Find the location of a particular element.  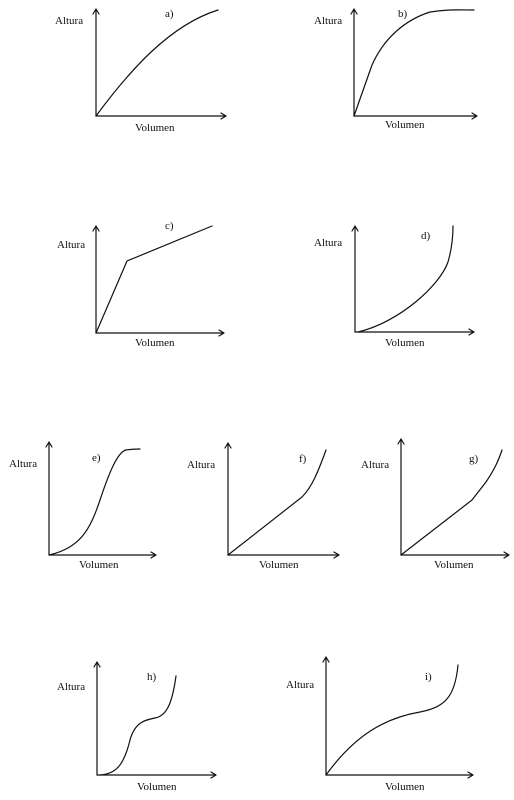

panel-f: Altura Volumen f) is located at coordinates (263, 506).